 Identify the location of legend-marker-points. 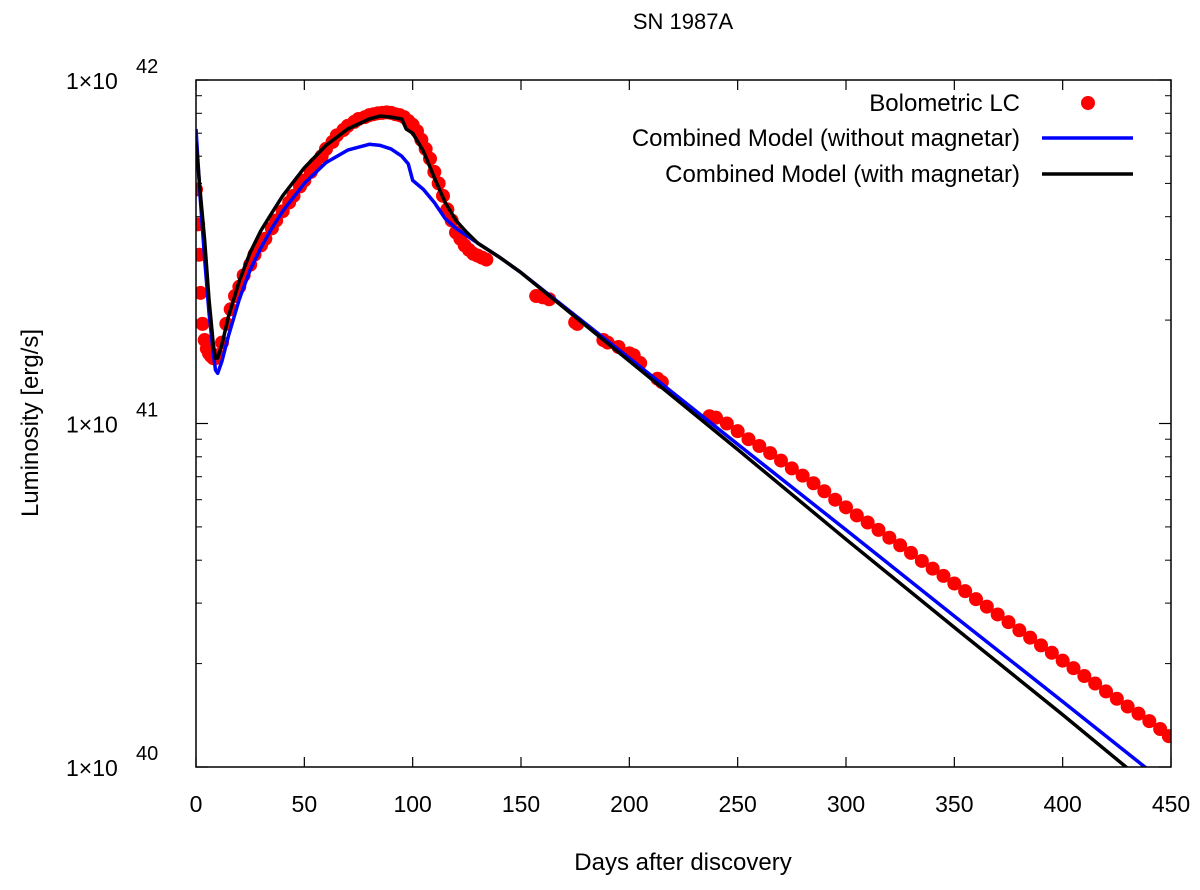
(1088, 103).